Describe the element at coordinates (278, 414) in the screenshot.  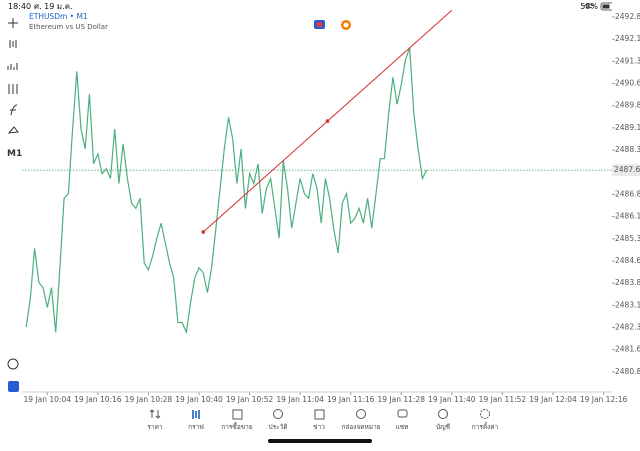
I see `nav-icon-history` at that location.